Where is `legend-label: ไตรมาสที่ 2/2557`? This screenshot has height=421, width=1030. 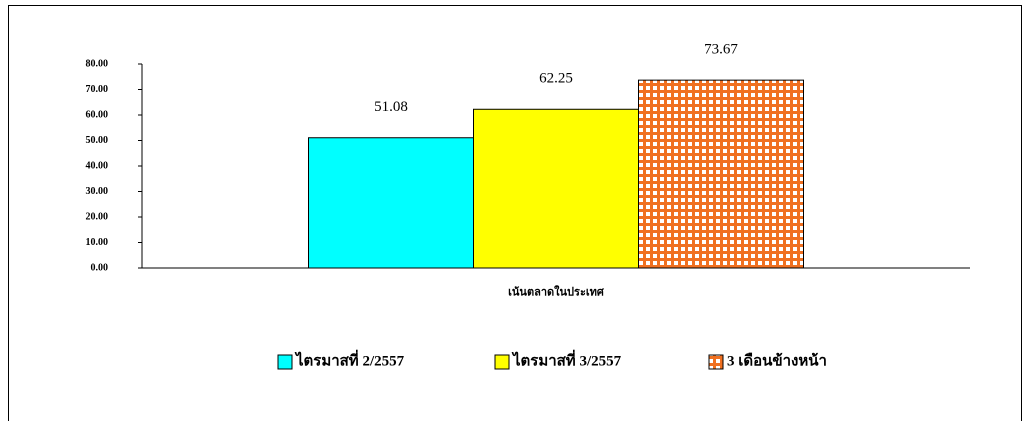
legend-label: ไตรมาสที่ 2/2557 is located at coordinates (349, 359).